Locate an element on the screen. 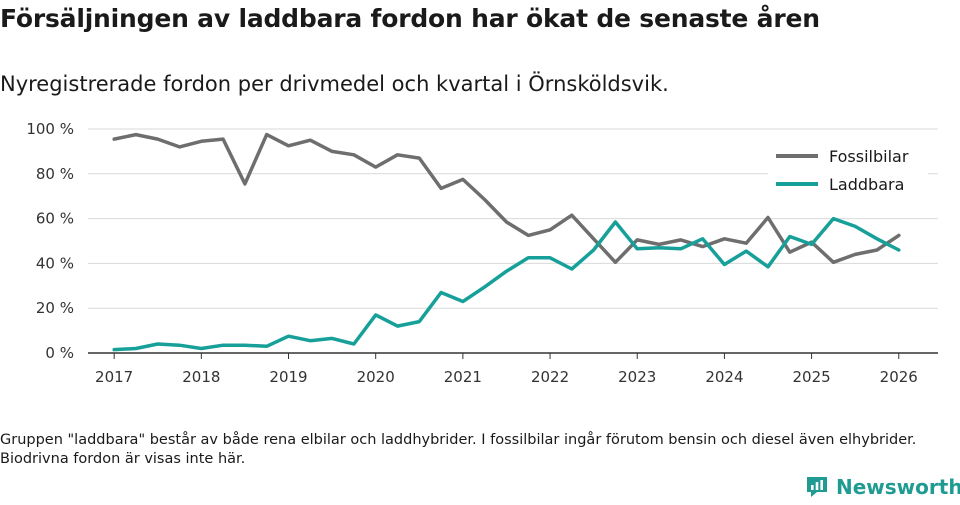 This screenshot has height=505, width=960. x-tick-label: 2025 is located at coordinates (811, 377).